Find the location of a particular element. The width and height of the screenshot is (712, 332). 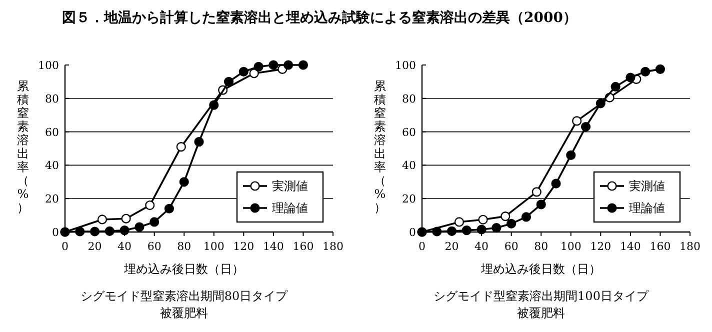

text: シグモイド型窒素溶出期間80日タイプ is located at coordinates (184, 296).